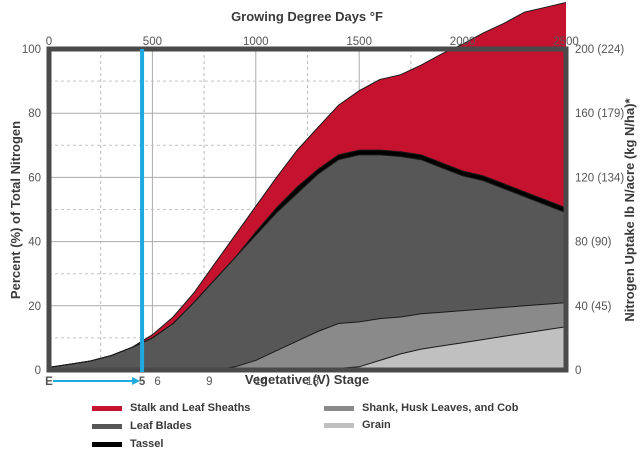 The width and height of the screenshot is (643, 453). What do you see at coordinates (209, 382) in the screenshot?
I see `bottom-tick-3: 9` at bounding box center [209, 382].